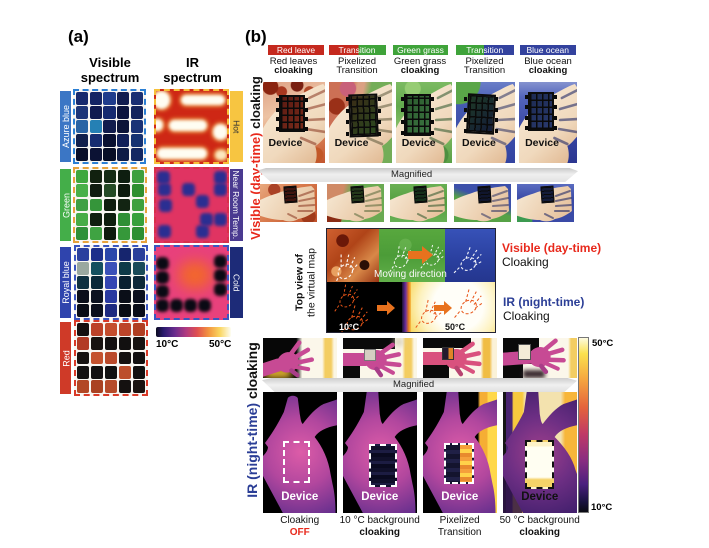 This screenshot has width=709, height=548. Describe the element at coordinates (455, 327) in the screenshot. I see `svg-text: 50°C` at that location.